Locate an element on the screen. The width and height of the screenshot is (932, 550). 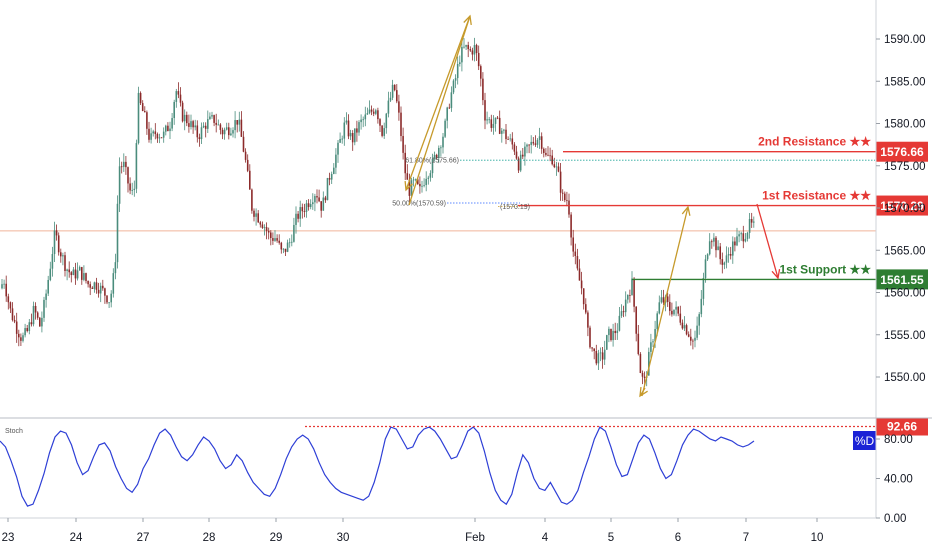
level-price-tag is located at coordinates (902, 279).